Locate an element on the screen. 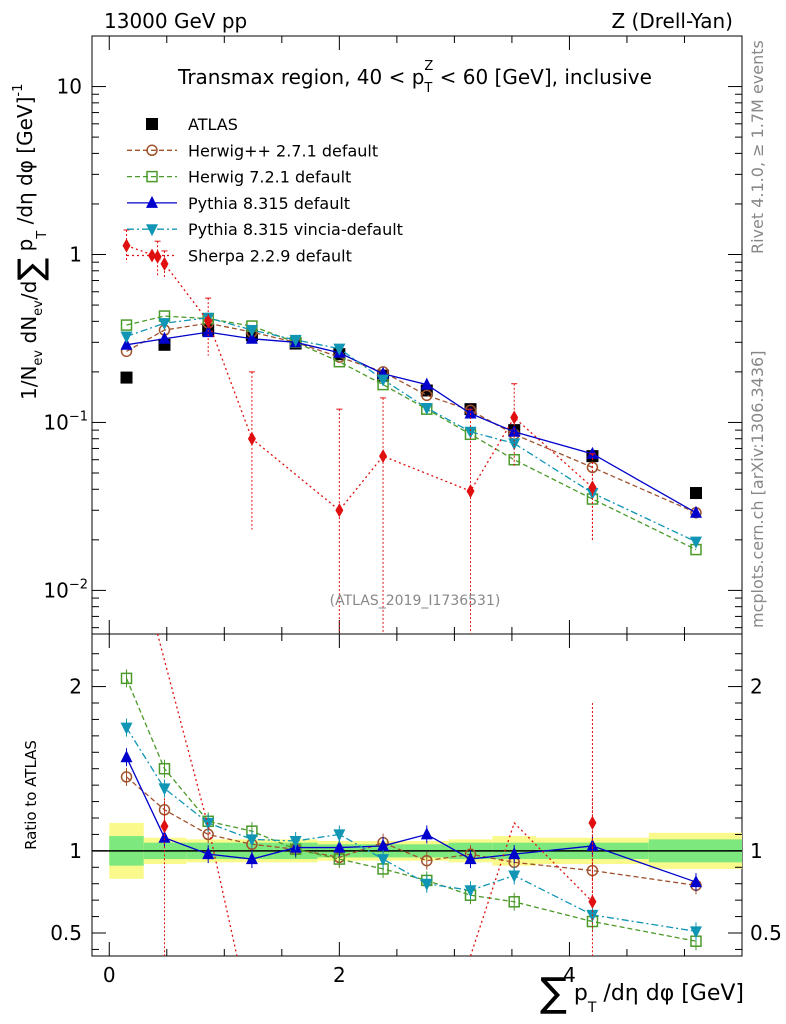 The width and height of the screenshot is (786, 1024). xtick-label-1: 2 is located at coordinates (339, 975).